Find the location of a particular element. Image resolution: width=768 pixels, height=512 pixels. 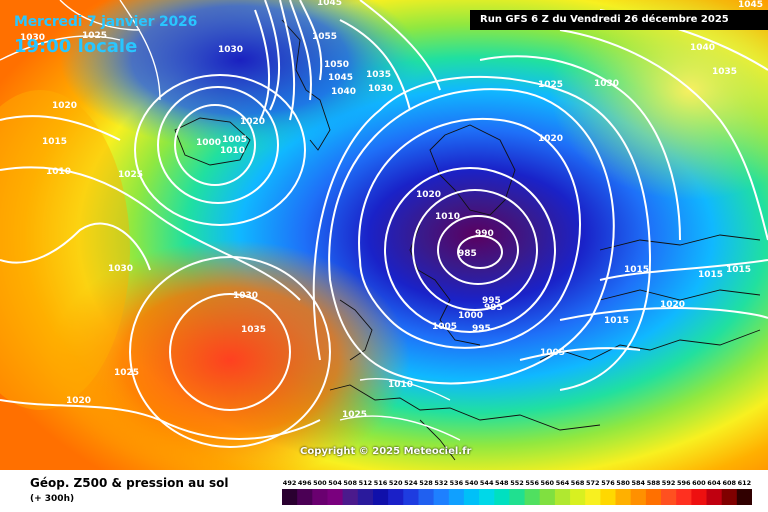

scale-tick-label: 604 is located at coordinates (714, 483).